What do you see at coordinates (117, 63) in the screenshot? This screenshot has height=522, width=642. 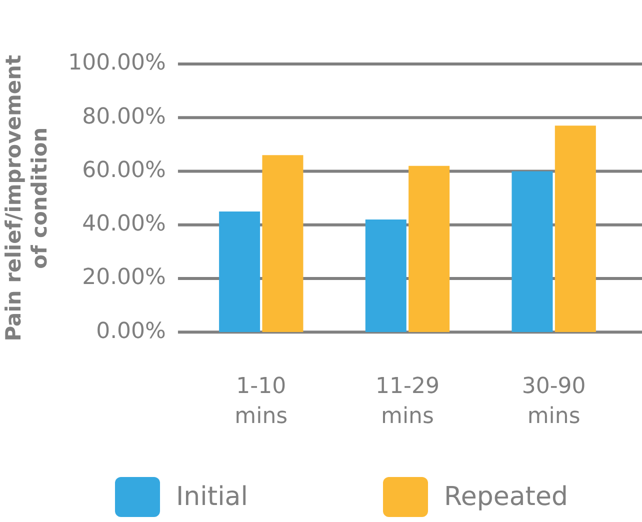 I see `y-tick-label: 100.00%` at bounding box center [117, 63].